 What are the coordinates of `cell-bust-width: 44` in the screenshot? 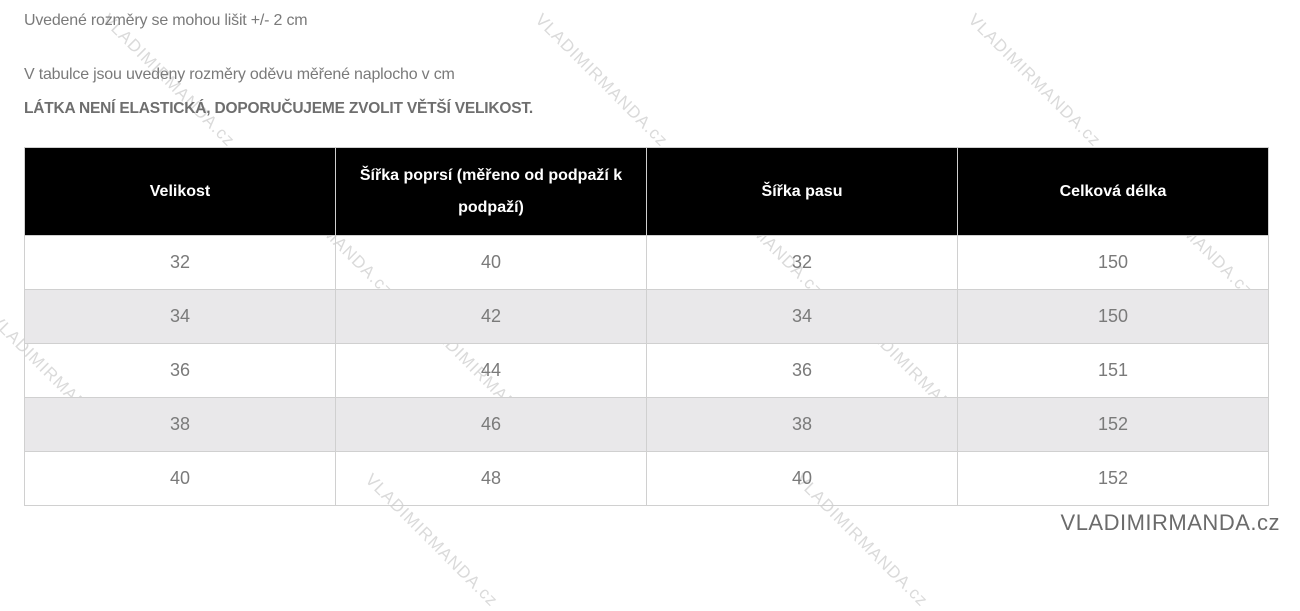 It's located at (491, 370).